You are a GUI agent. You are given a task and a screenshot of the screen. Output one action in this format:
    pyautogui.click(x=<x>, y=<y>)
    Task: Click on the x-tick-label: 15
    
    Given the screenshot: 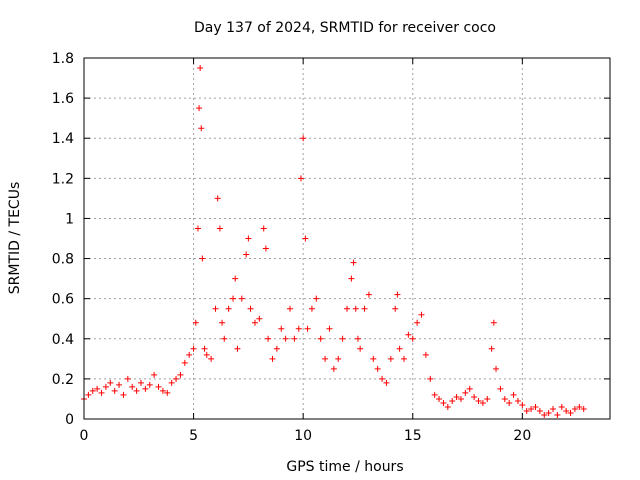 What is the action you would take?
    pyautogui.click(x=413, y=436)
    